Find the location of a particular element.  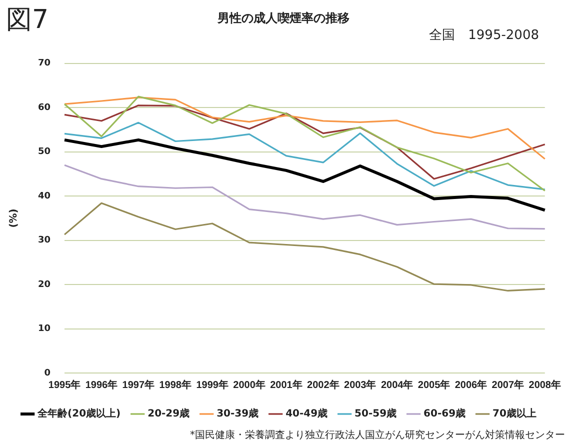

x-tick-label: 2005年 is located at coordinates (434, 384).